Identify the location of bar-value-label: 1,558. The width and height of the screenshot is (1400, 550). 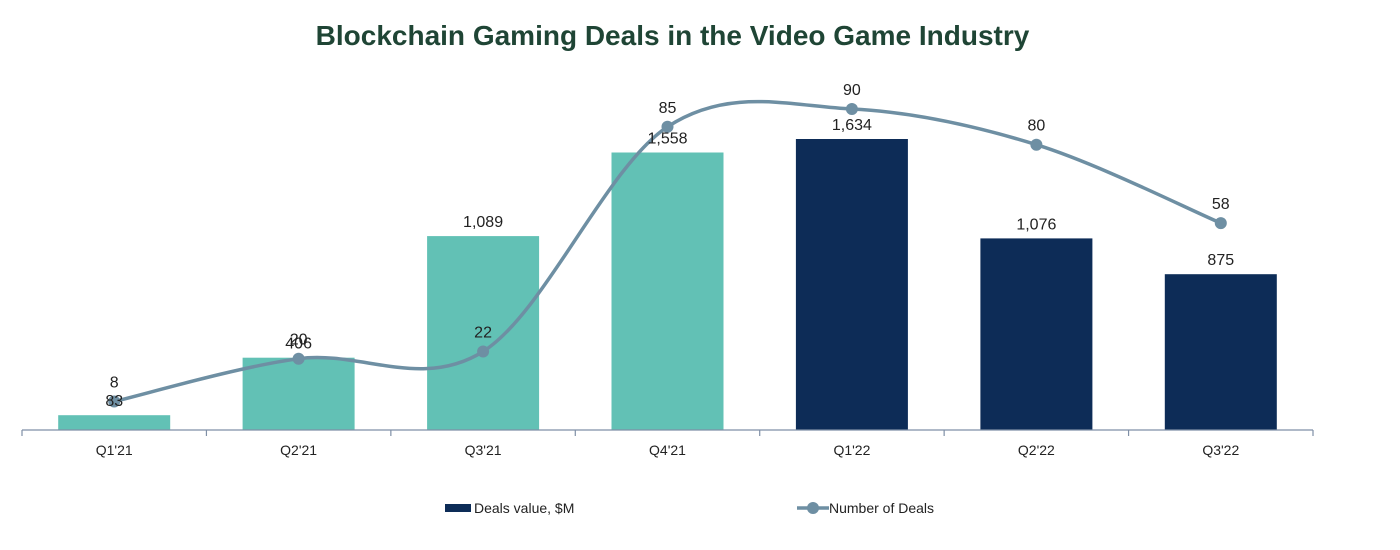
(667, 139).